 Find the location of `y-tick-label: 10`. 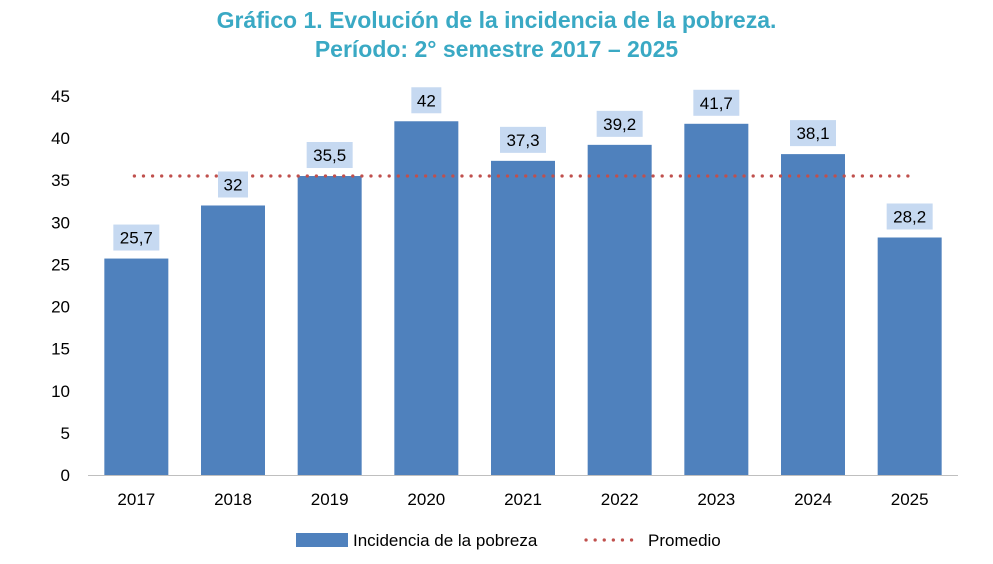

y-tick-label: 10 is located at coordinates (60, 391).